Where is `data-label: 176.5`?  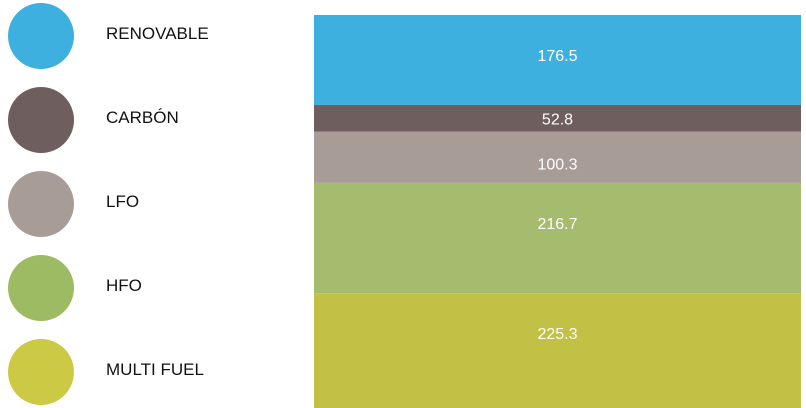
data-label: 176.5 is located at coordinates (557, 56).